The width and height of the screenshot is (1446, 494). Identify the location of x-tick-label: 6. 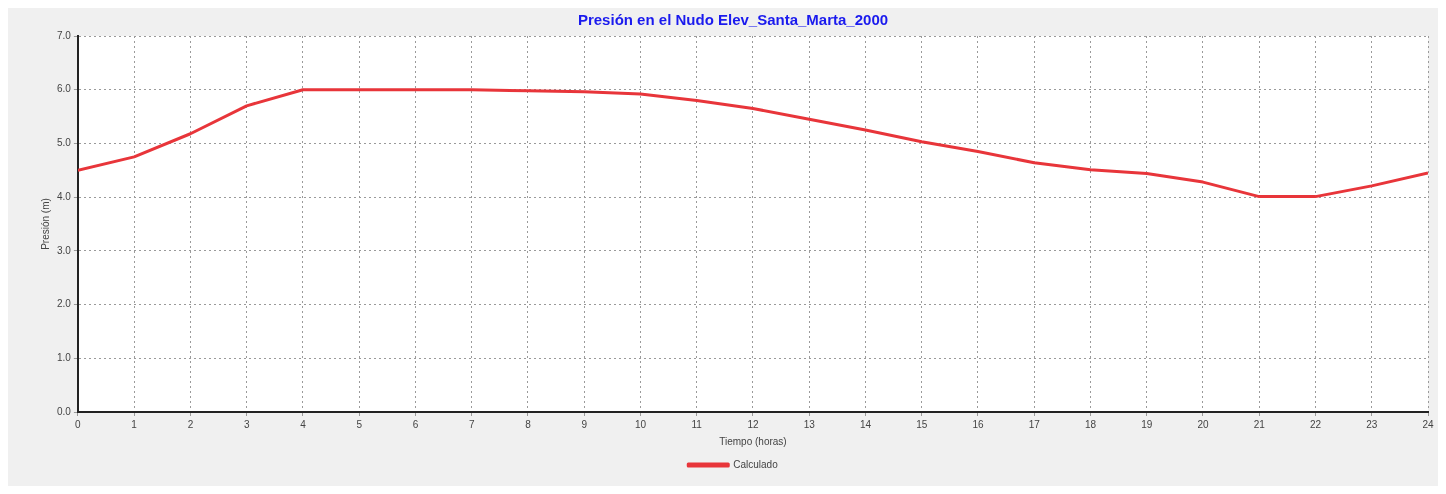
(415, 424).